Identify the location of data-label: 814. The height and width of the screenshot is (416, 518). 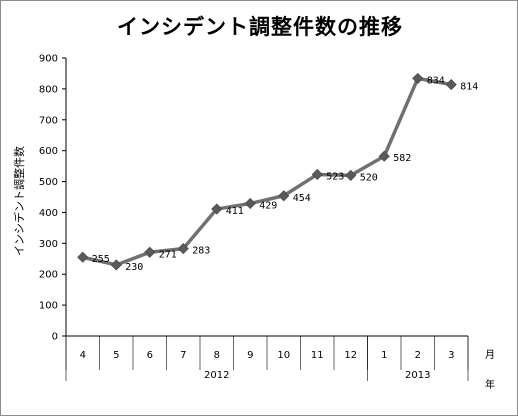
(469, 87).